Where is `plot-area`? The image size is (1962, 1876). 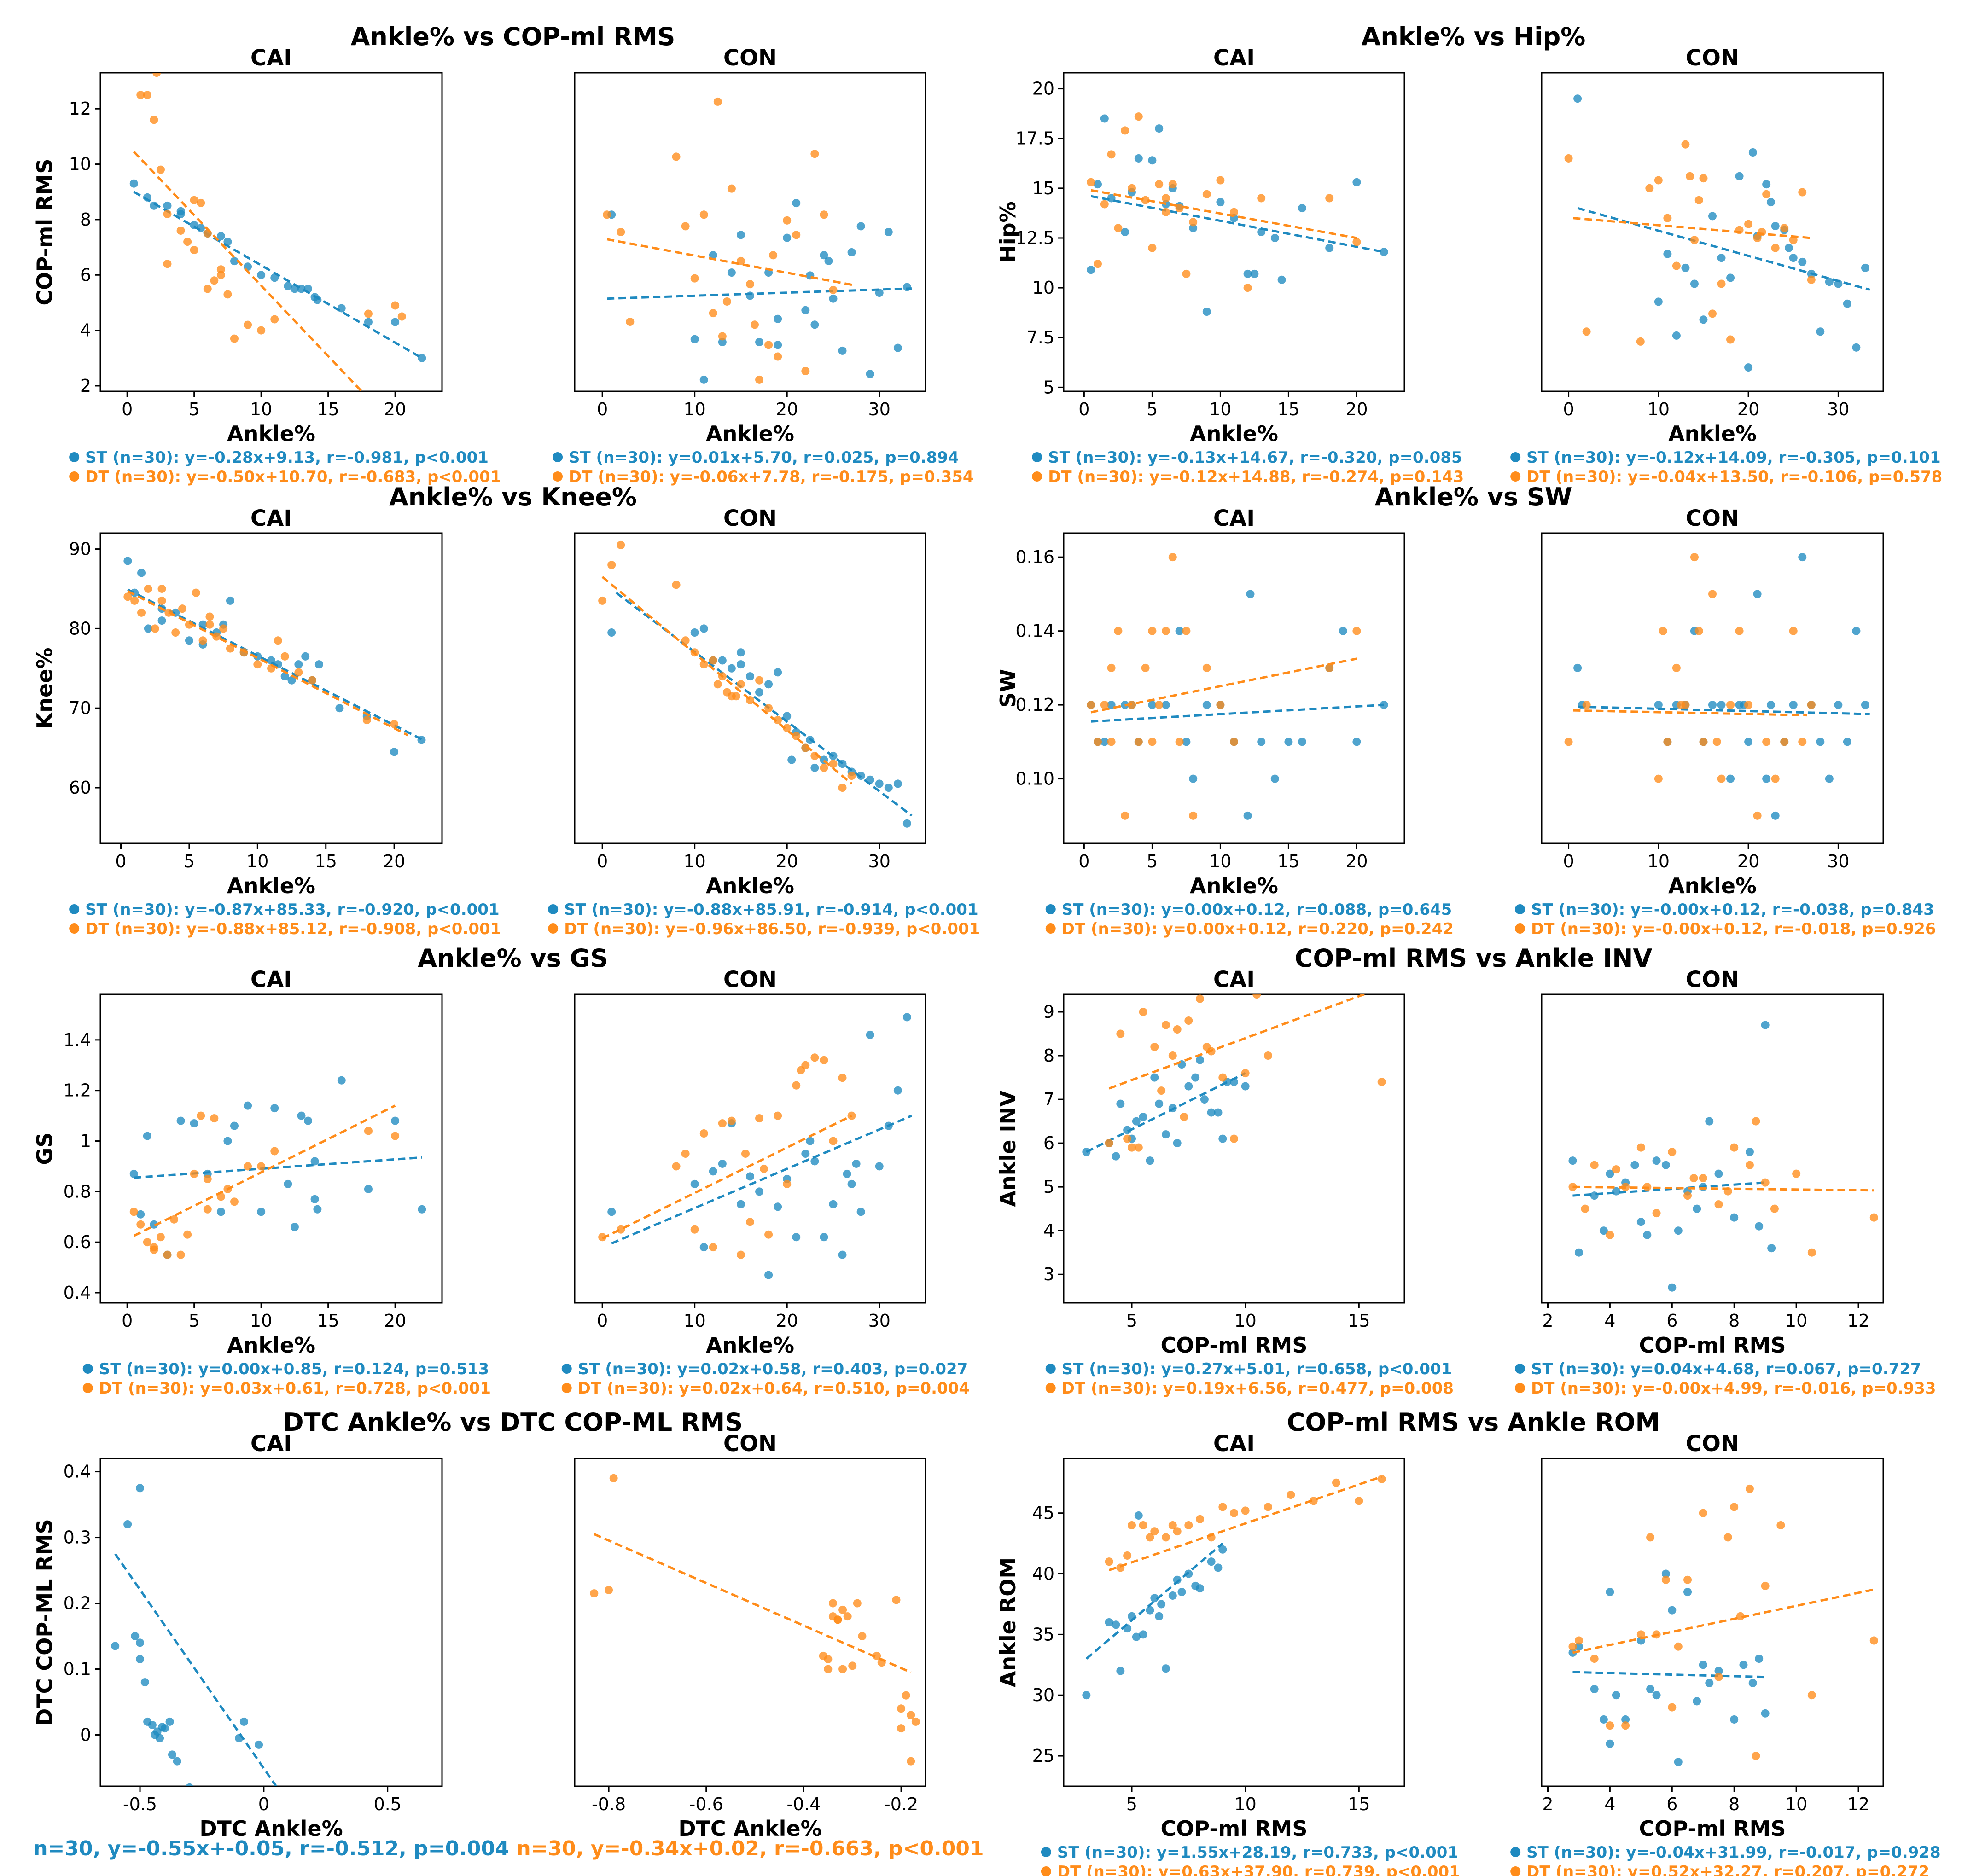
plot-area is located at coordinates (1237, 687).